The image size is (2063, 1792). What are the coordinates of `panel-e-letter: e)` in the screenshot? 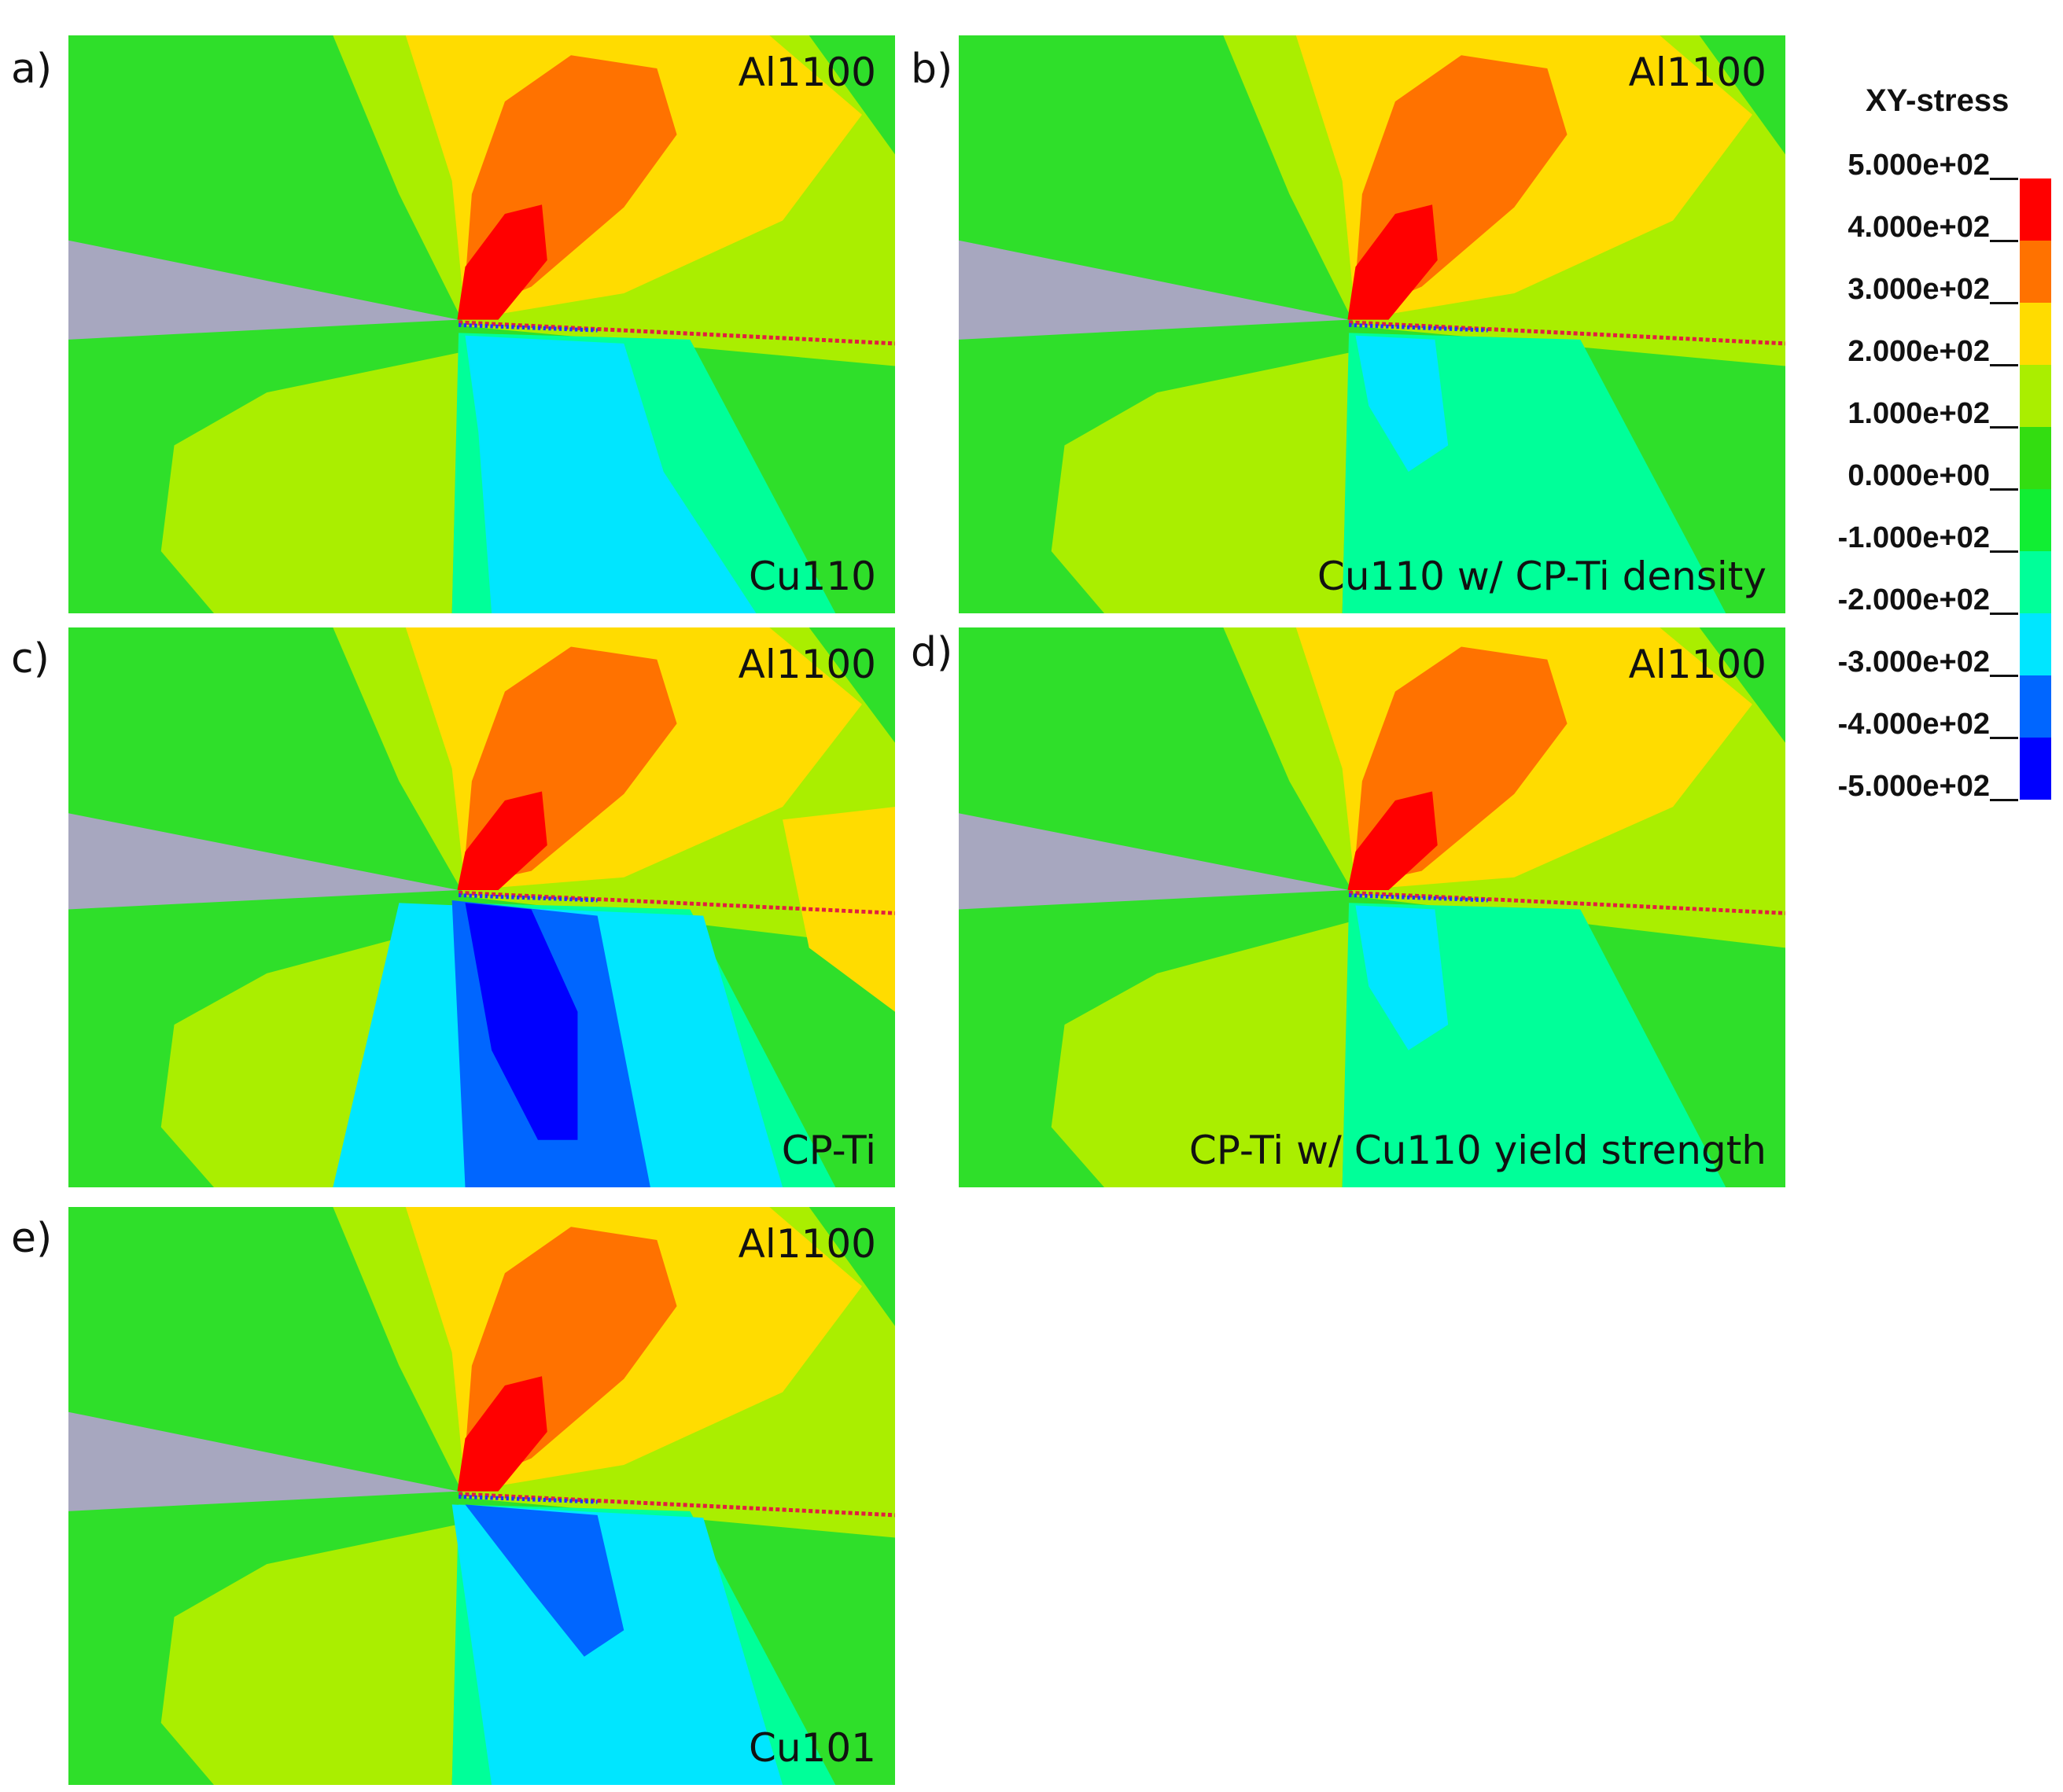 It's located at (32, 1238).